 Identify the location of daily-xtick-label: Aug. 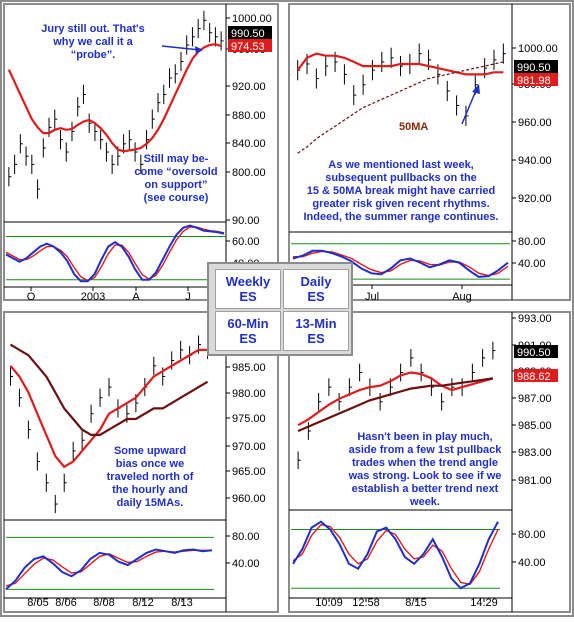
(462, 297).